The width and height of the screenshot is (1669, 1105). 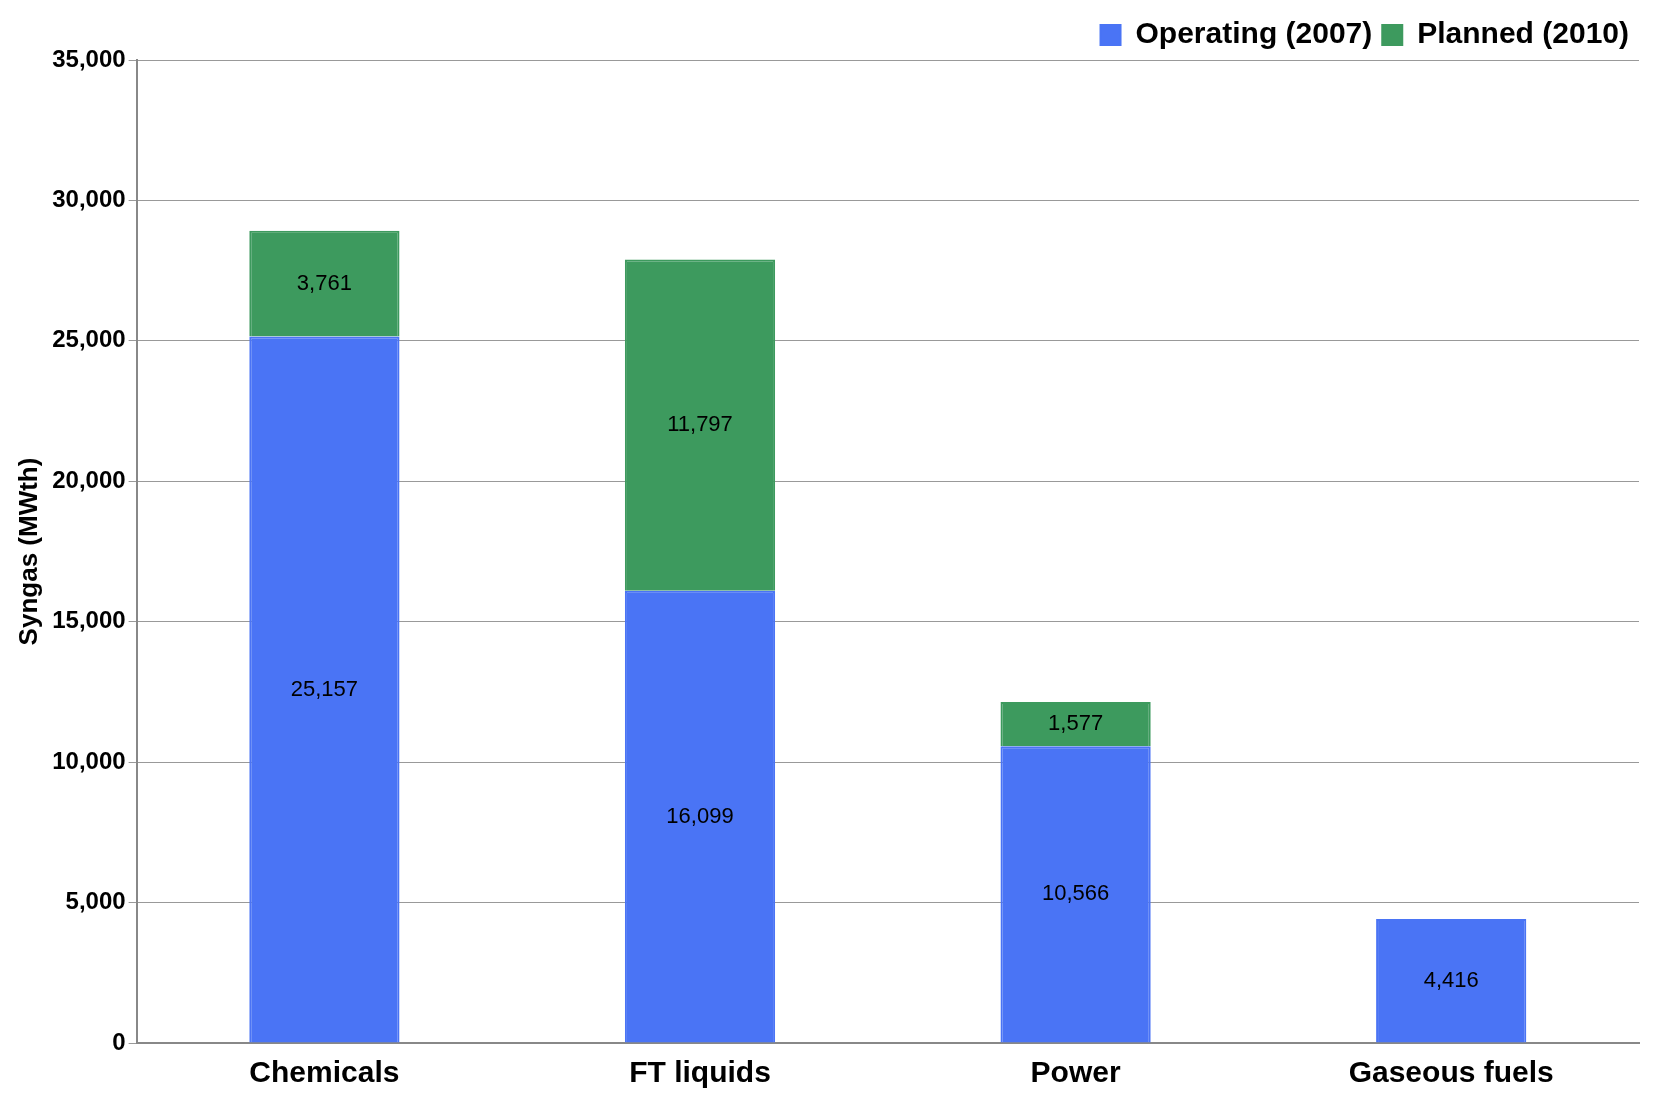 I want to click on legend-label: Planned (2010), so click(x=1523, y=33).